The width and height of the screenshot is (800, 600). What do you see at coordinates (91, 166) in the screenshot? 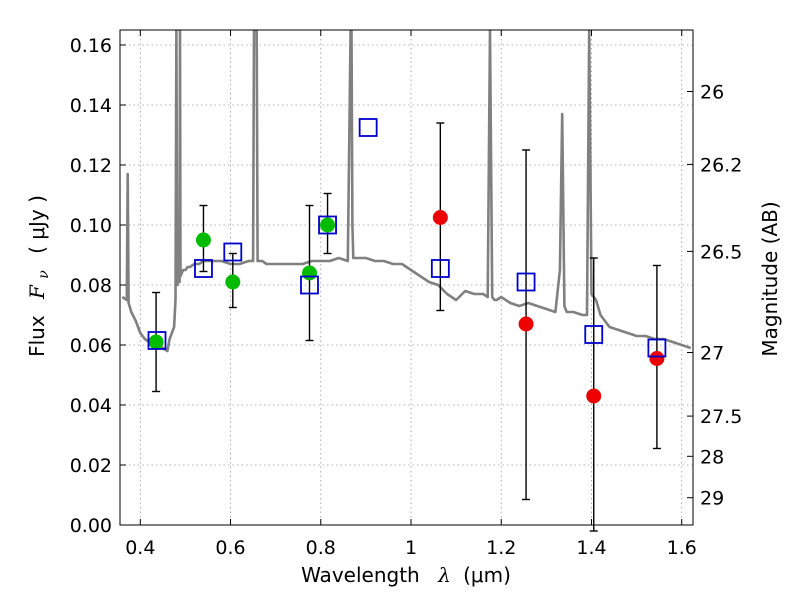
I see `y-tick-label: 0.12` at bounding box center [91, 166].